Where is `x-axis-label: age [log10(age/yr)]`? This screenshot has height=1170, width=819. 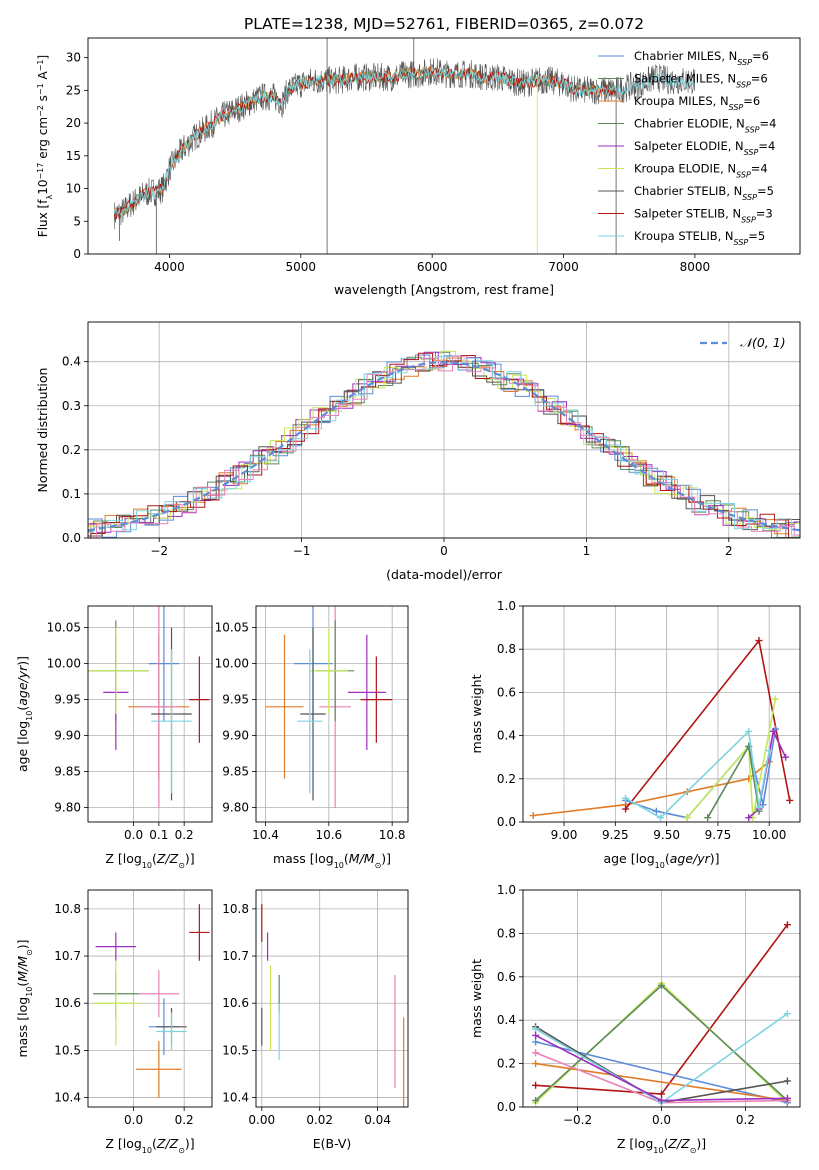
x-axis-label: age [log10(age/yr)] is located at coordinates (661, 860).